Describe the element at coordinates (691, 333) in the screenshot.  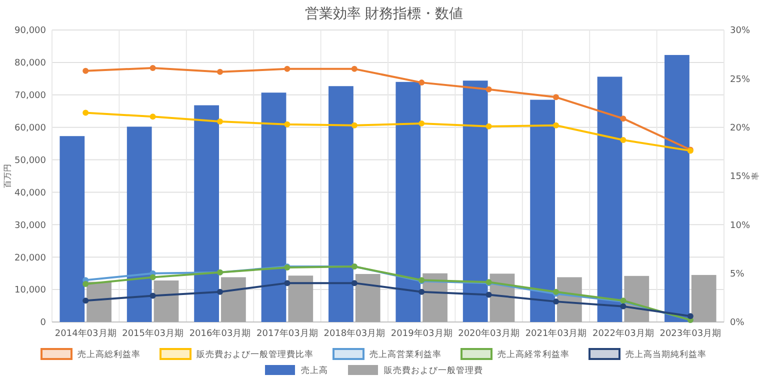
I see `x-tick-label: 2023年03月期` at that location.